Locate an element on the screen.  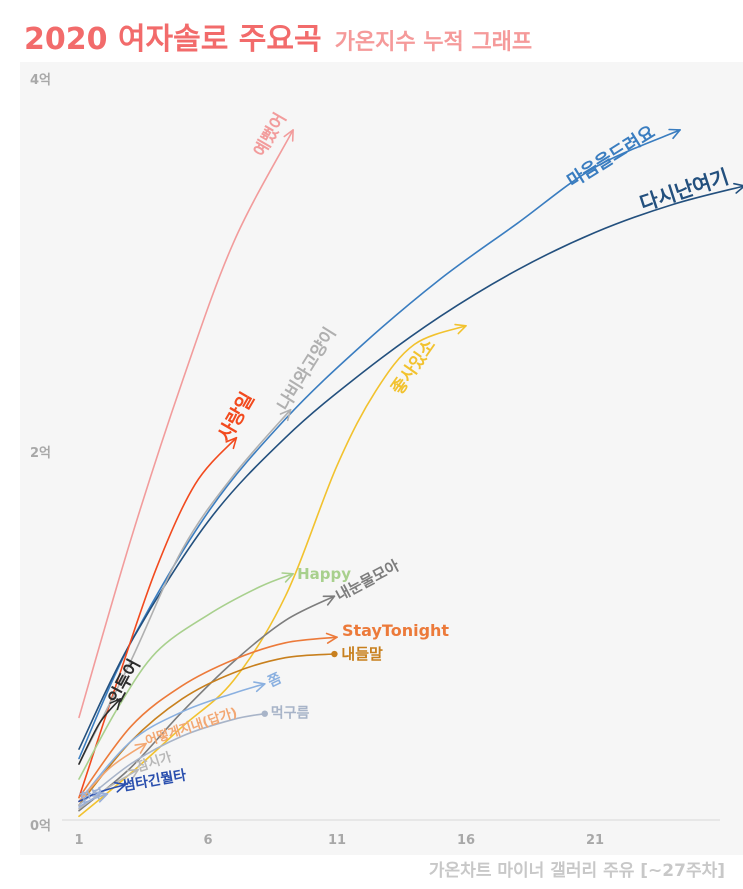
series-label: StayTonight is located at coordinates (395, 630).